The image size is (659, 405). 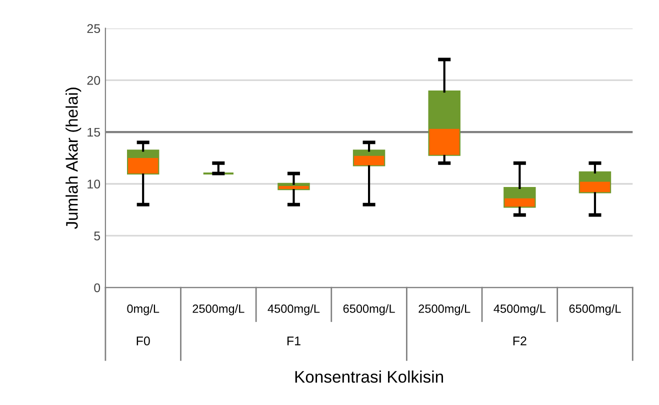 I want to click on y-tick-label: 5, so click(x=97, y=236).